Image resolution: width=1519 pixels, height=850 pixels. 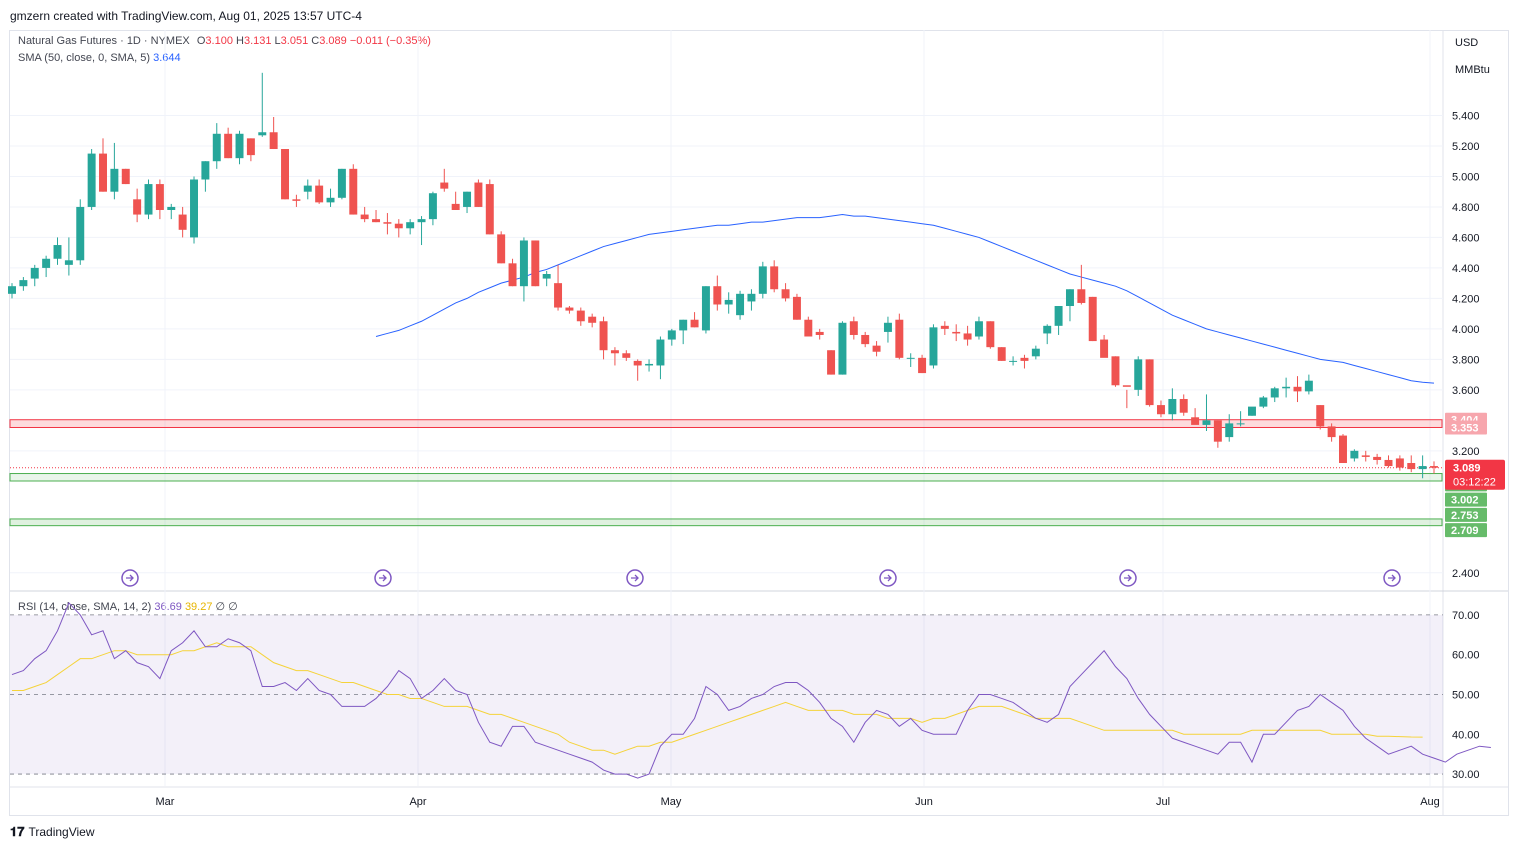 I want to click on support2-upper-badge: 2.753, so click(x=1465, y=516).